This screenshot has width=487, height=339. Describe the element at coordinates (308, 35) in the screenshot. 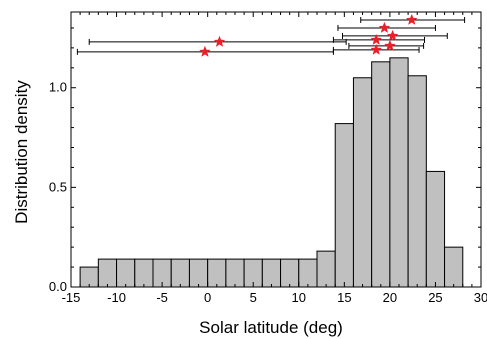

I see `star-markers` at that location.